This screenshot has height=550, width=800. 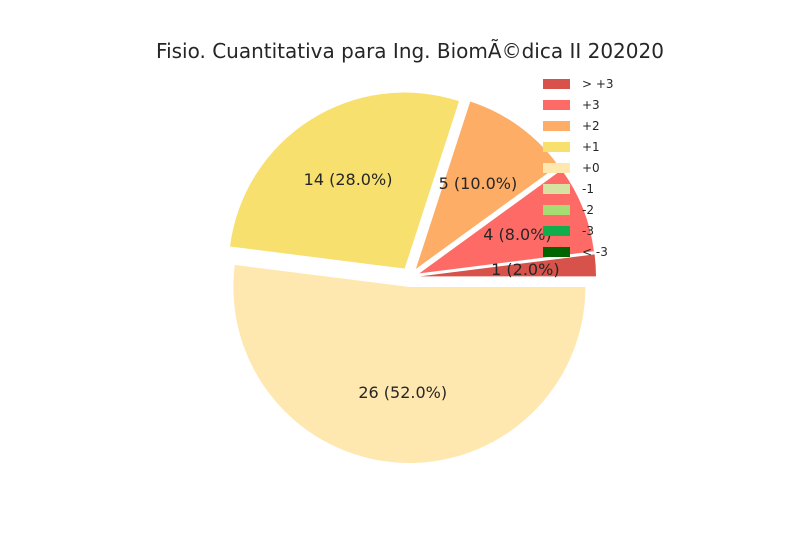 I want to click on legend-entry-1: +3, so click(x=571, y=105).